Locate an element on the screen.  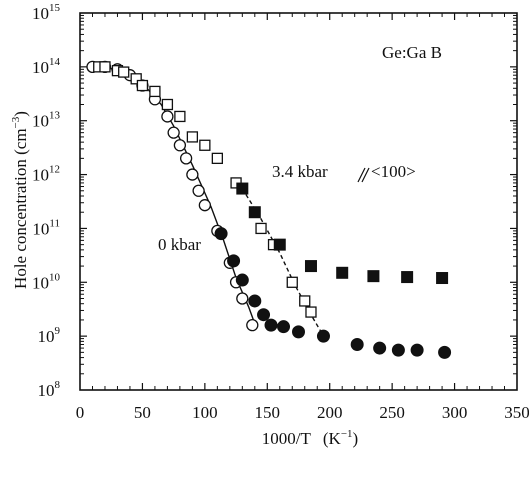
x-axis-label-unit-sup: −1 is located at coordinates (347, 434).